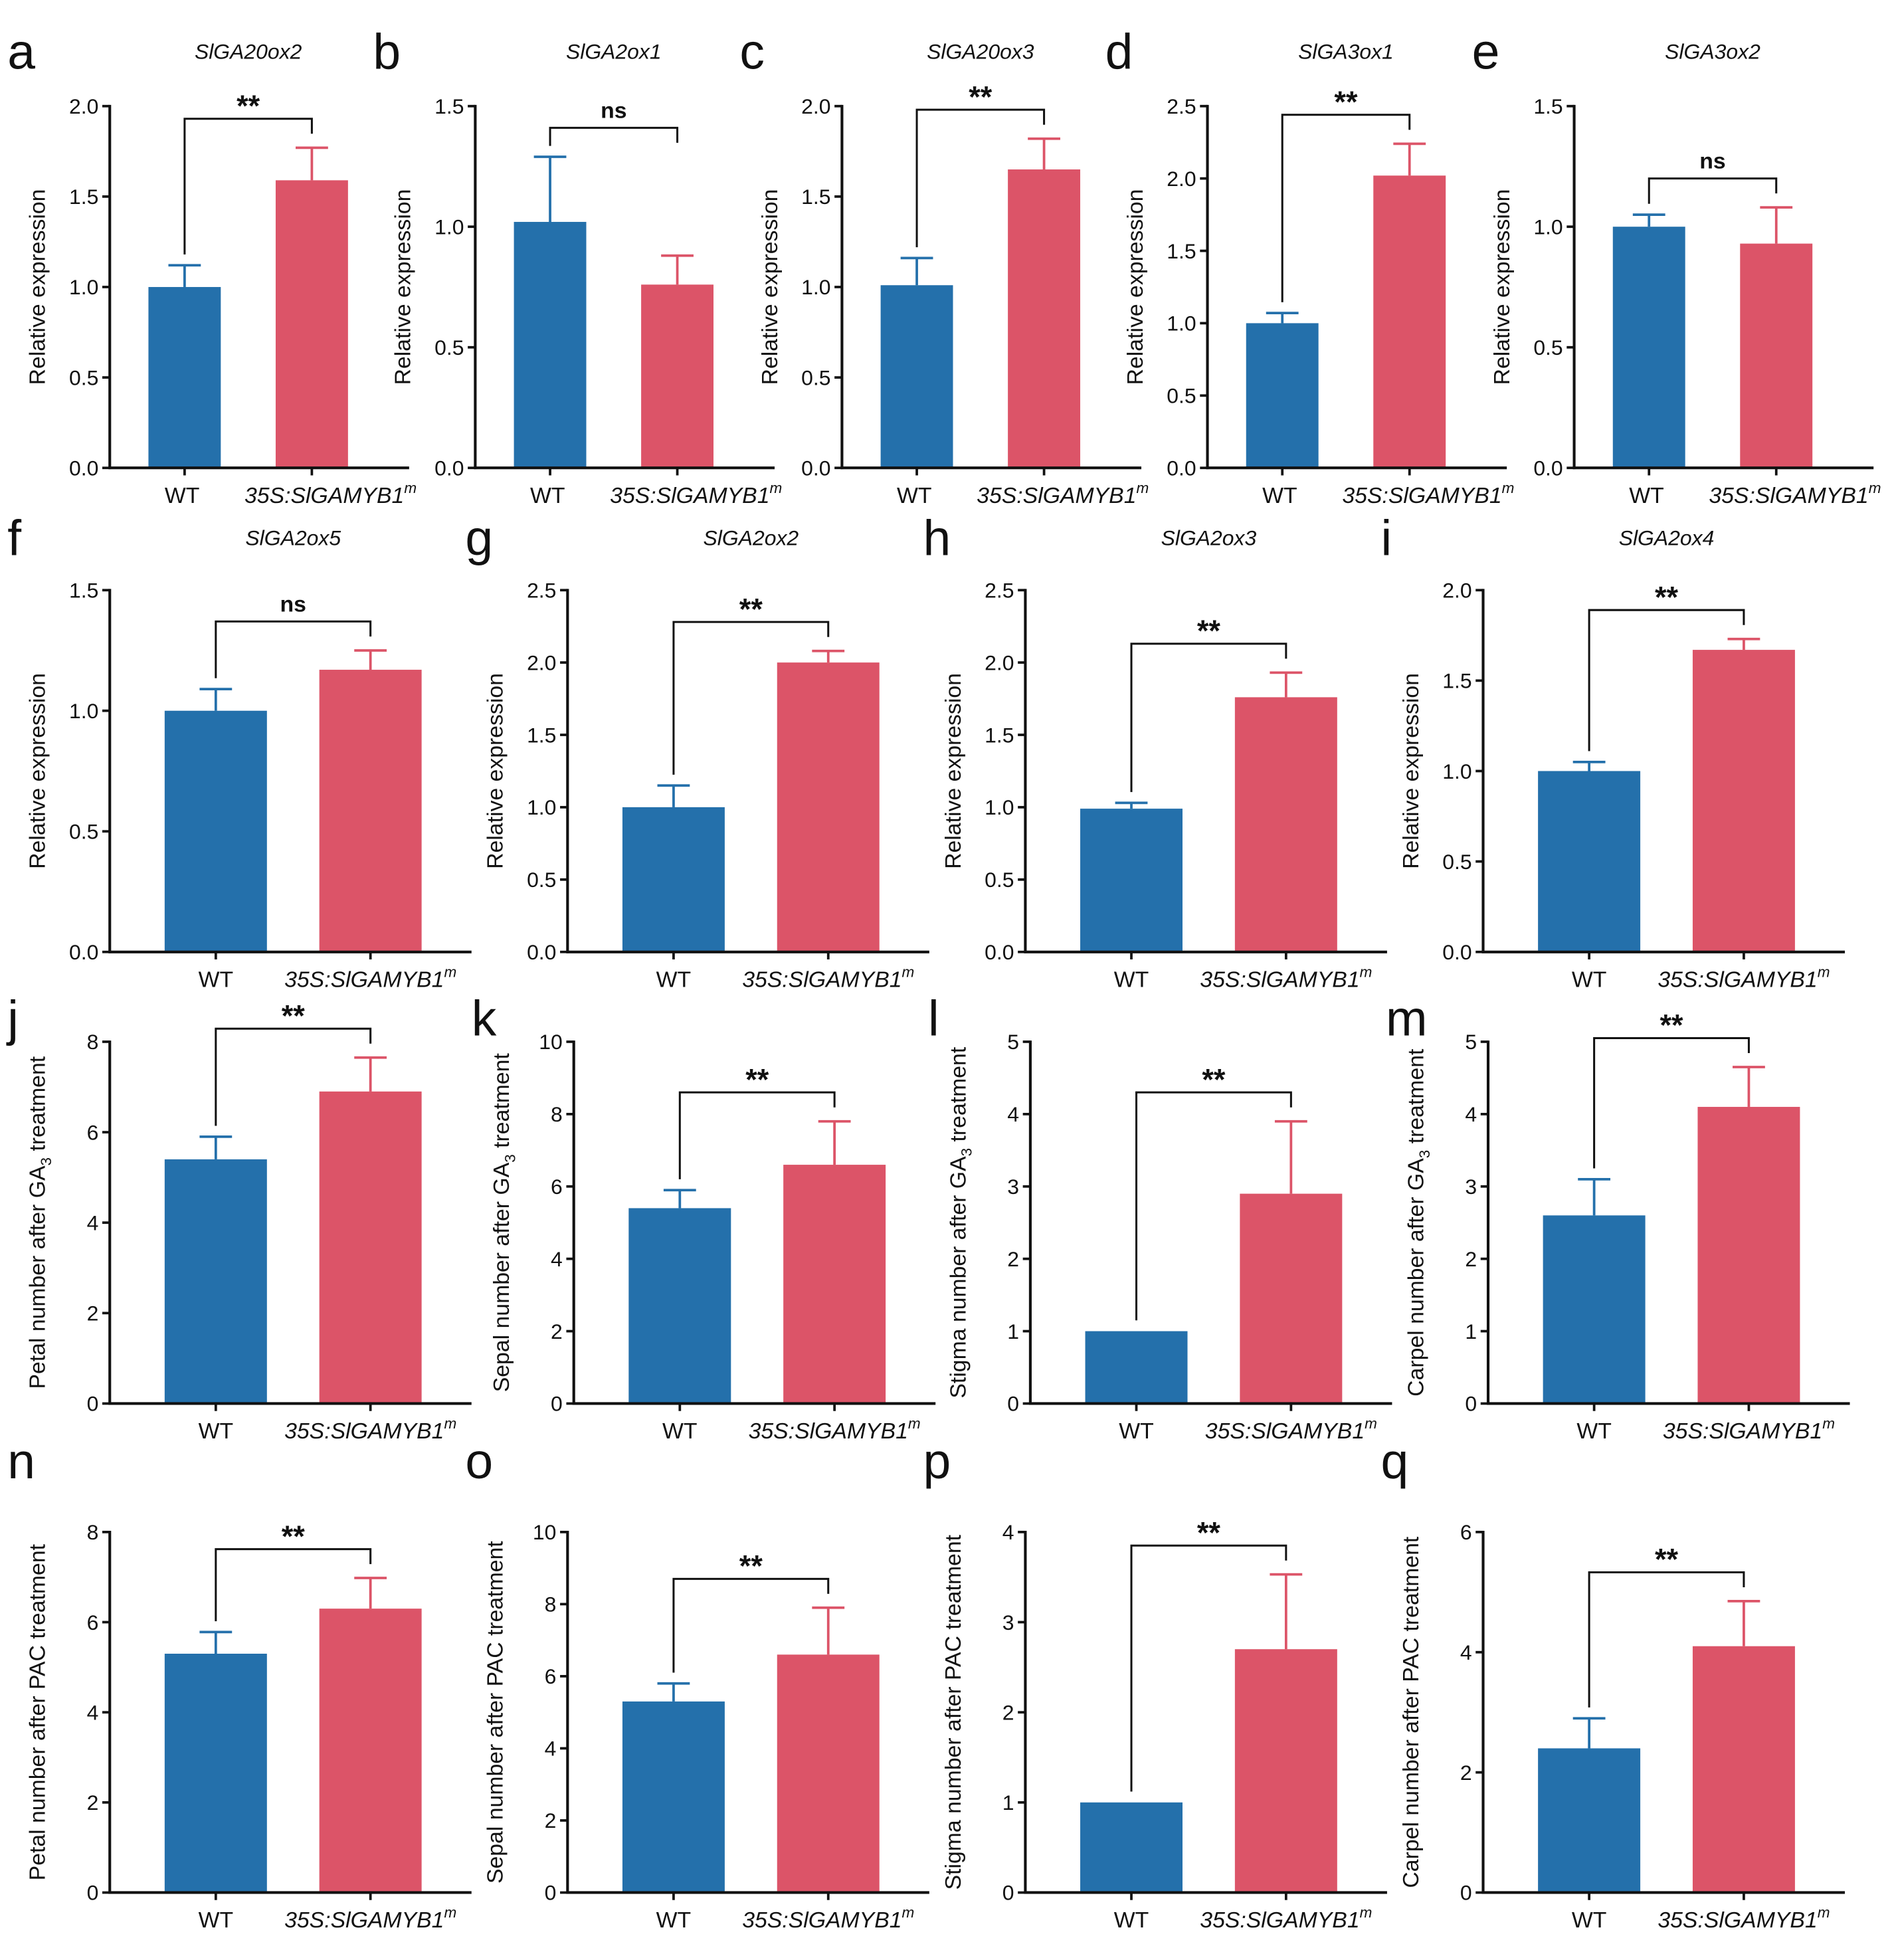 The width and height of the screenshot is (1896, 1960). I want to click on panel-title: SlGA20ox3, so click(981, 51).